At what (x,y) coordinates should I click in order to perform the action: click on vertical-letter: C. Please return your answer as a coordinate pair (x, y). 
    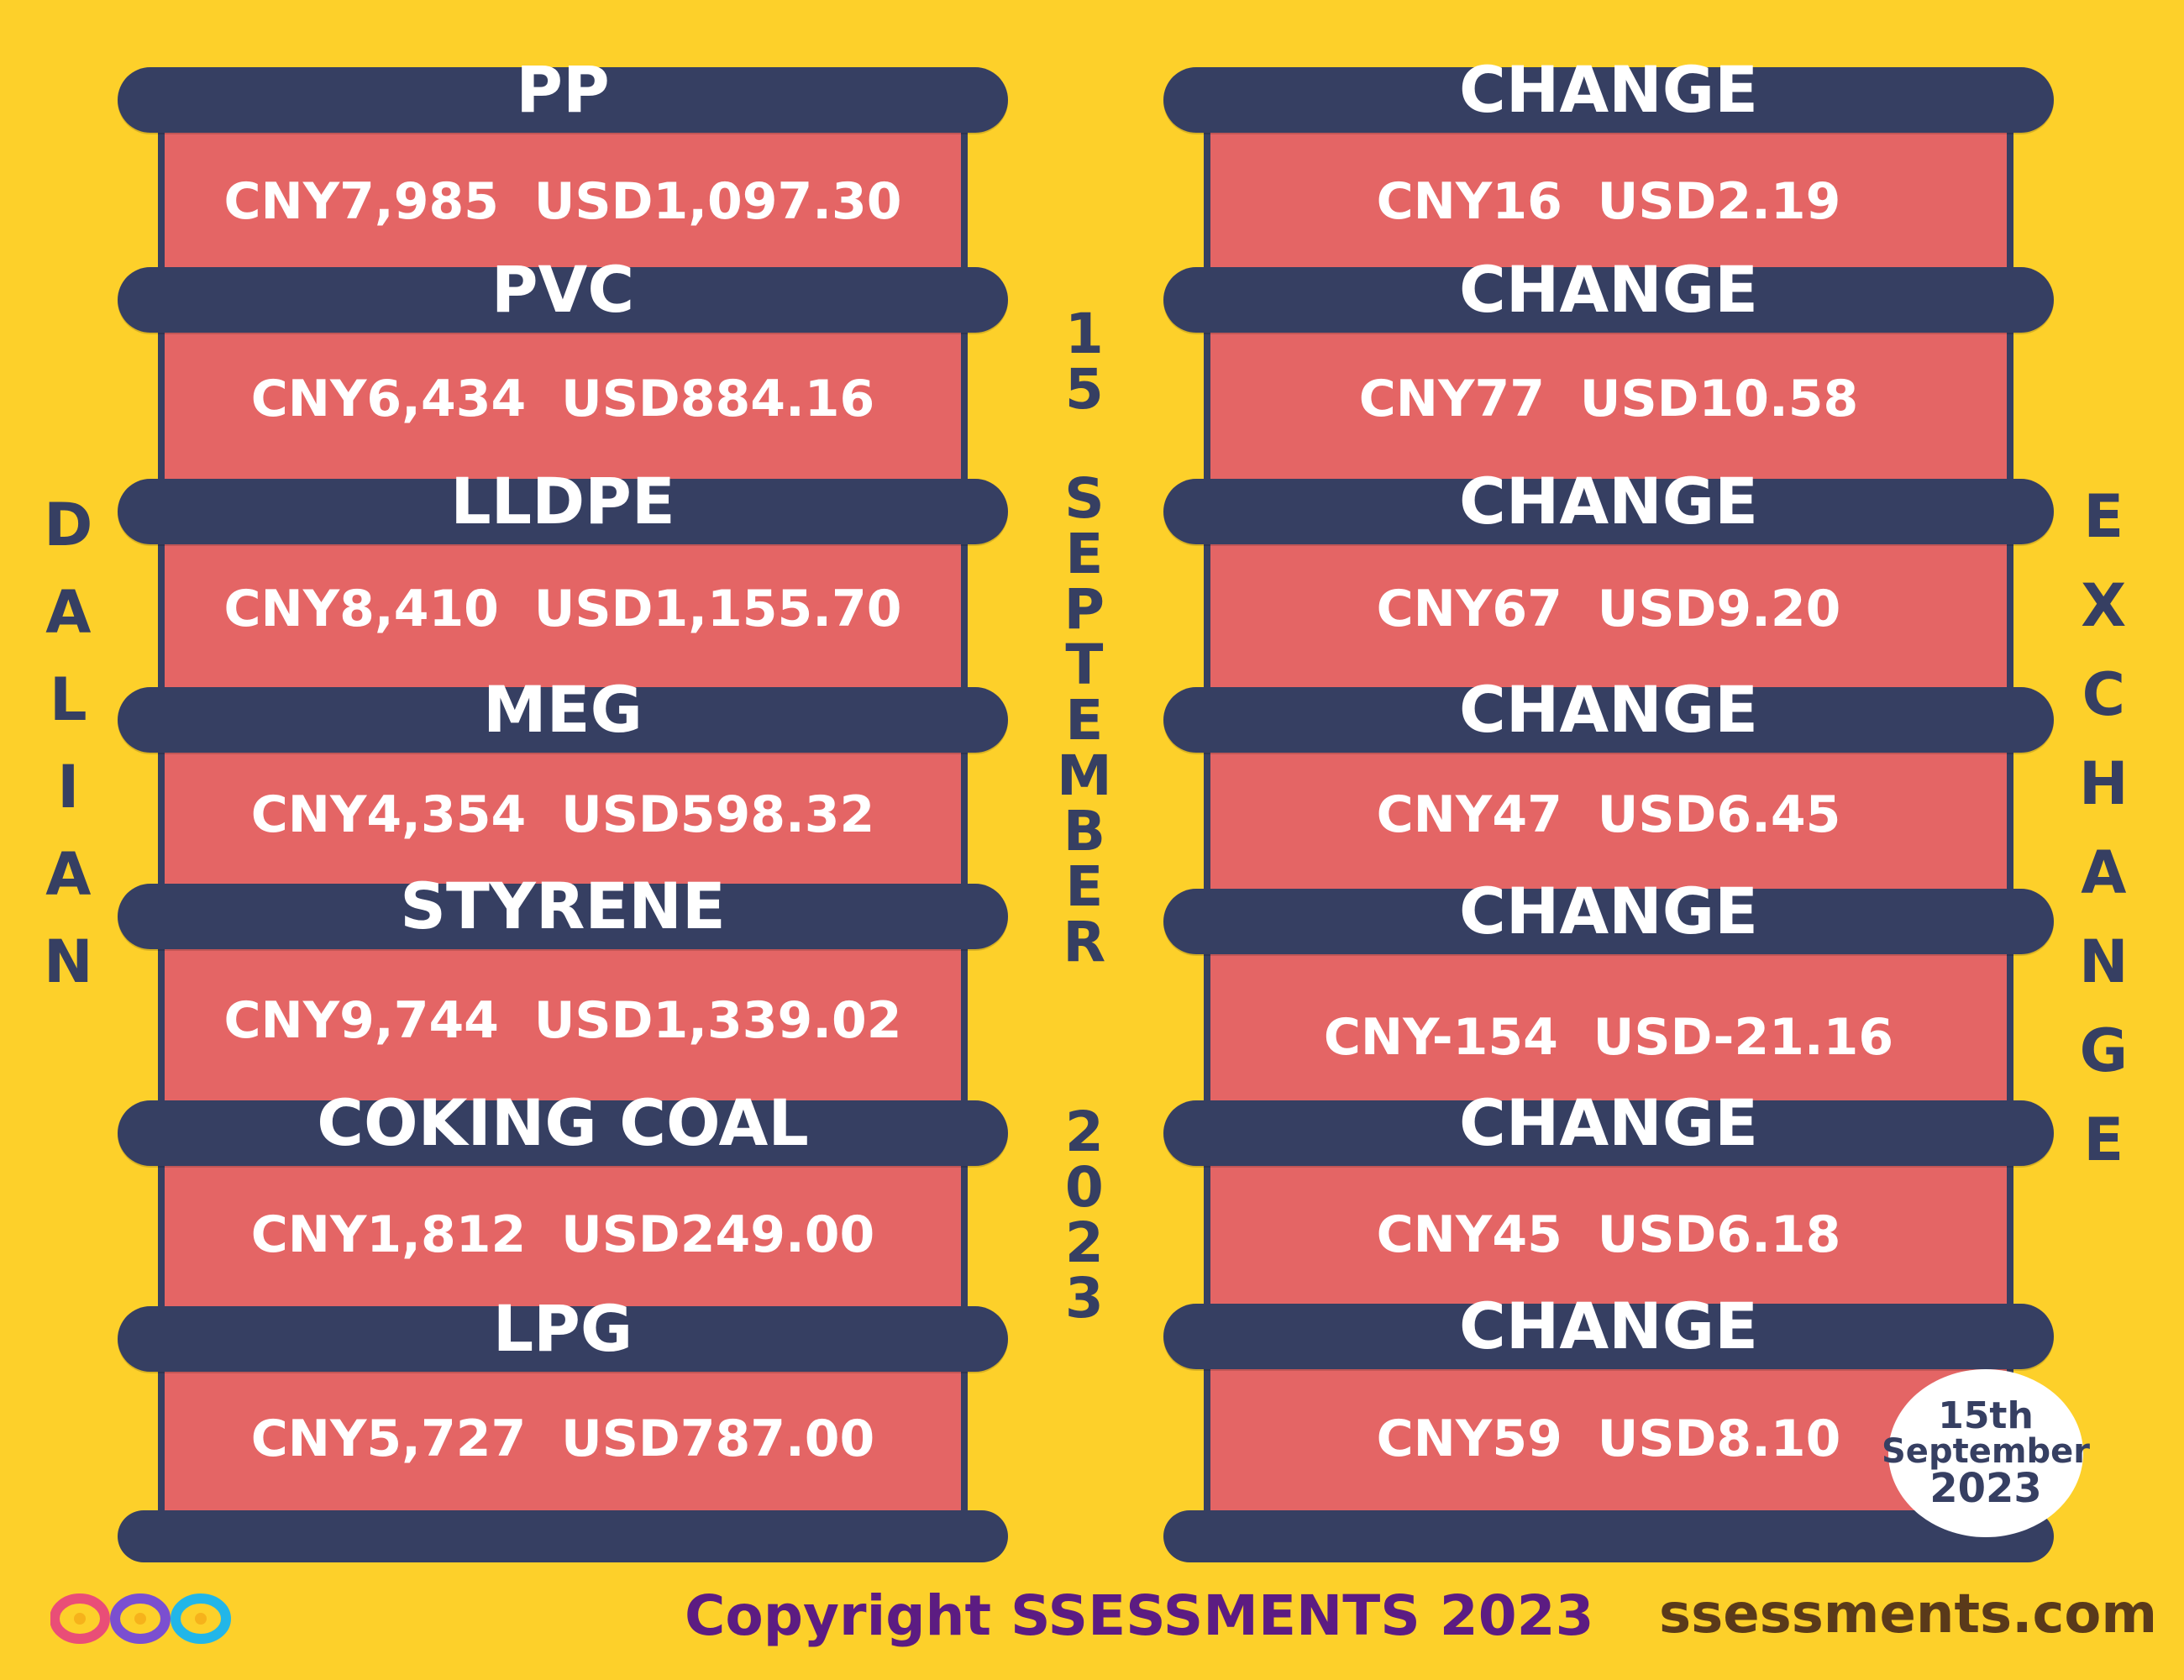
    Looking at the image, I should click on (2103, 694).